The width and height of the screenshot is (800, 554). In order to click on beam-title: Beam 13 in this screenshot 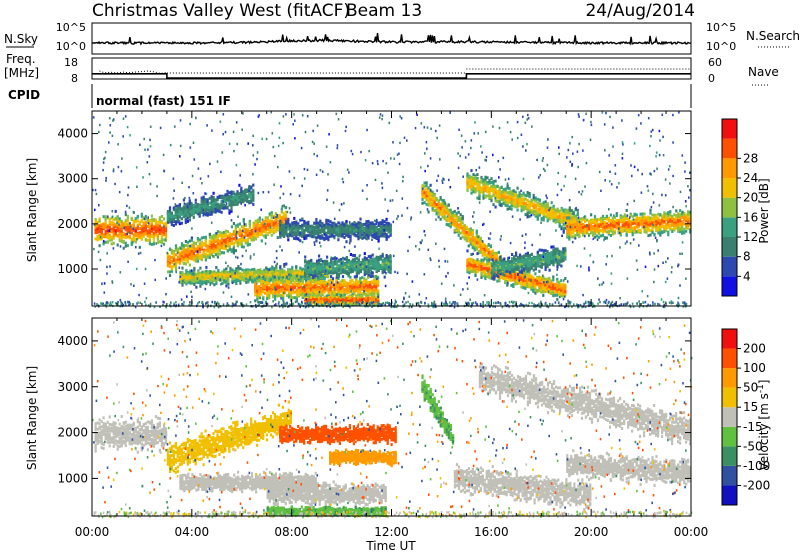, I will do `click(384, 11)`.